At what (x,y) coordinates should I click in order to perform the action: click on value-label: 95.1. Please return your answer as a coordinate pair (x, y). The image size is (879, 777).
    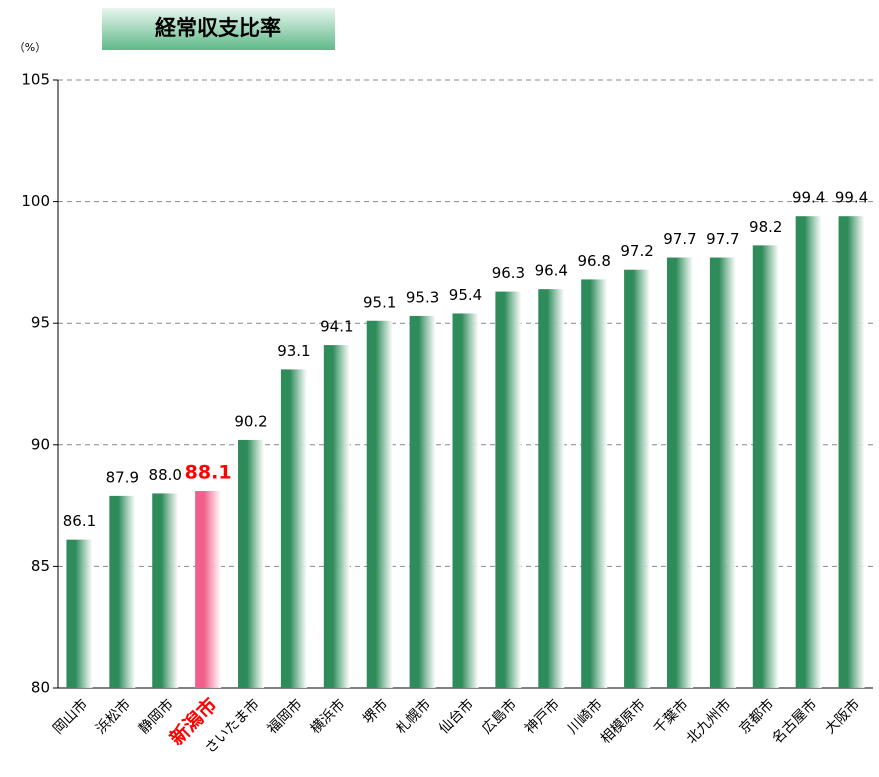
    Looking at the image, I should click on (379, 302).